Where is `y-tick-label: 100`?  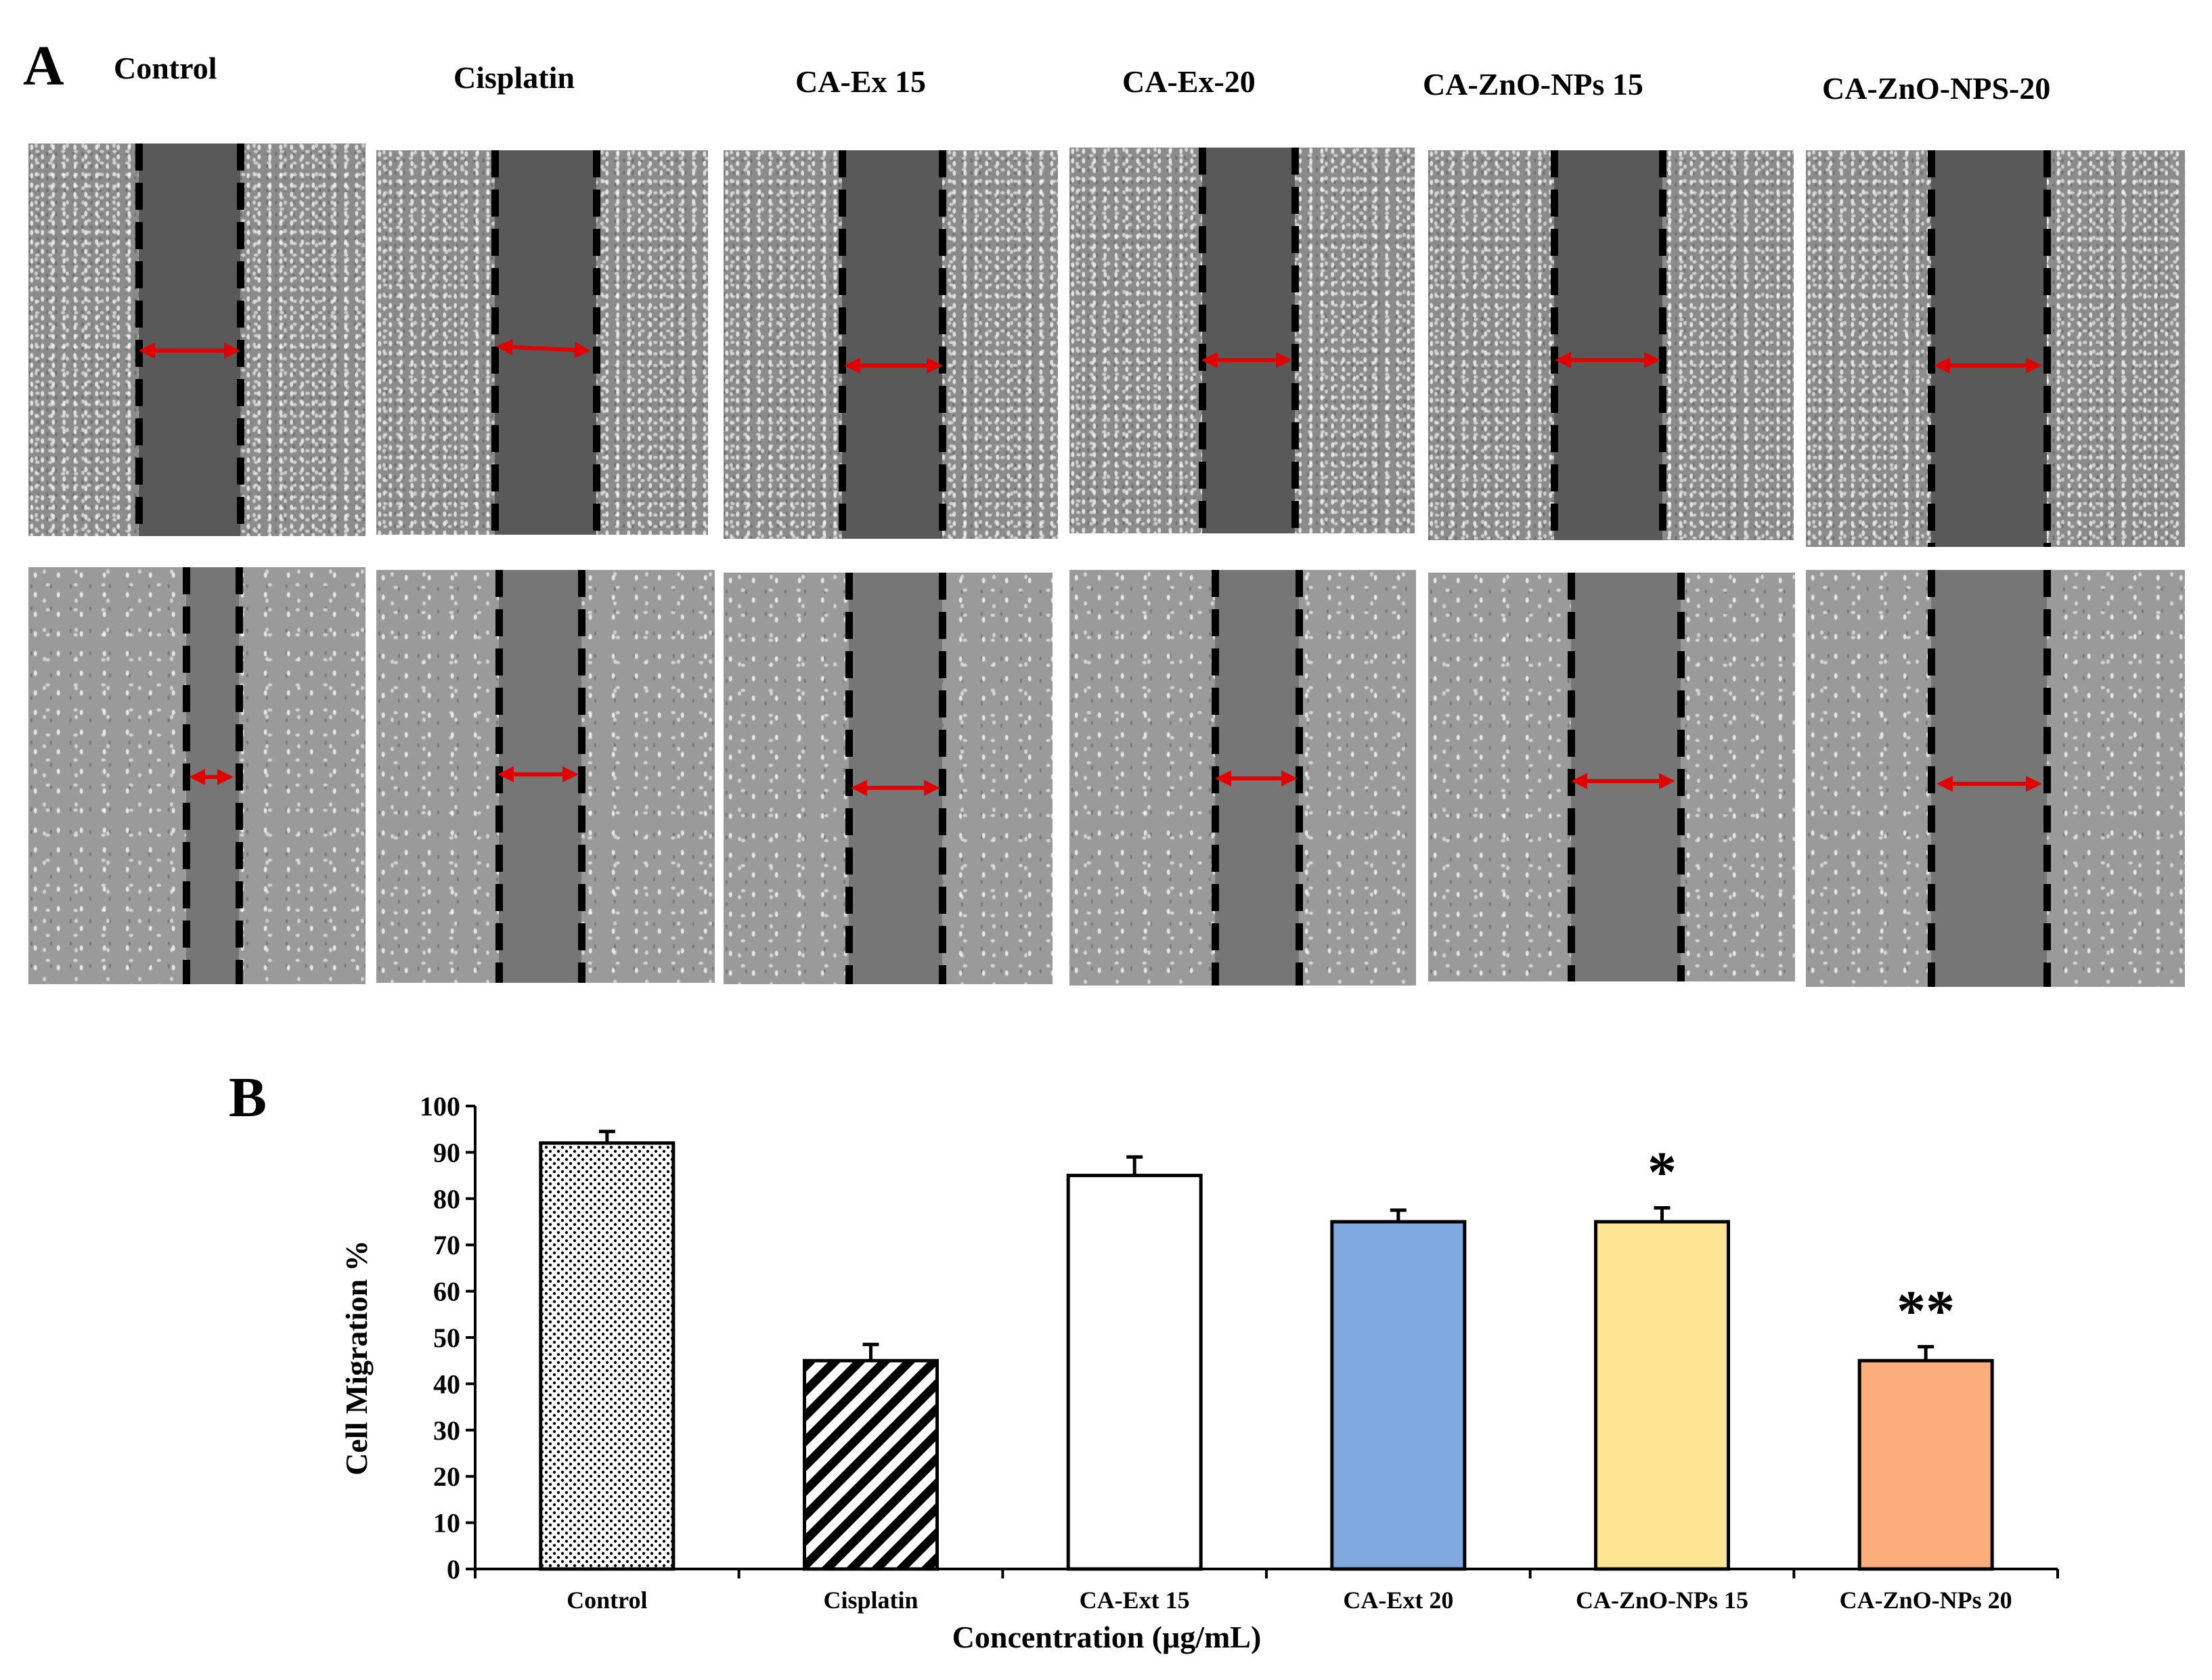 y-tick-label: 100 is located at coordinates (440, 1107).